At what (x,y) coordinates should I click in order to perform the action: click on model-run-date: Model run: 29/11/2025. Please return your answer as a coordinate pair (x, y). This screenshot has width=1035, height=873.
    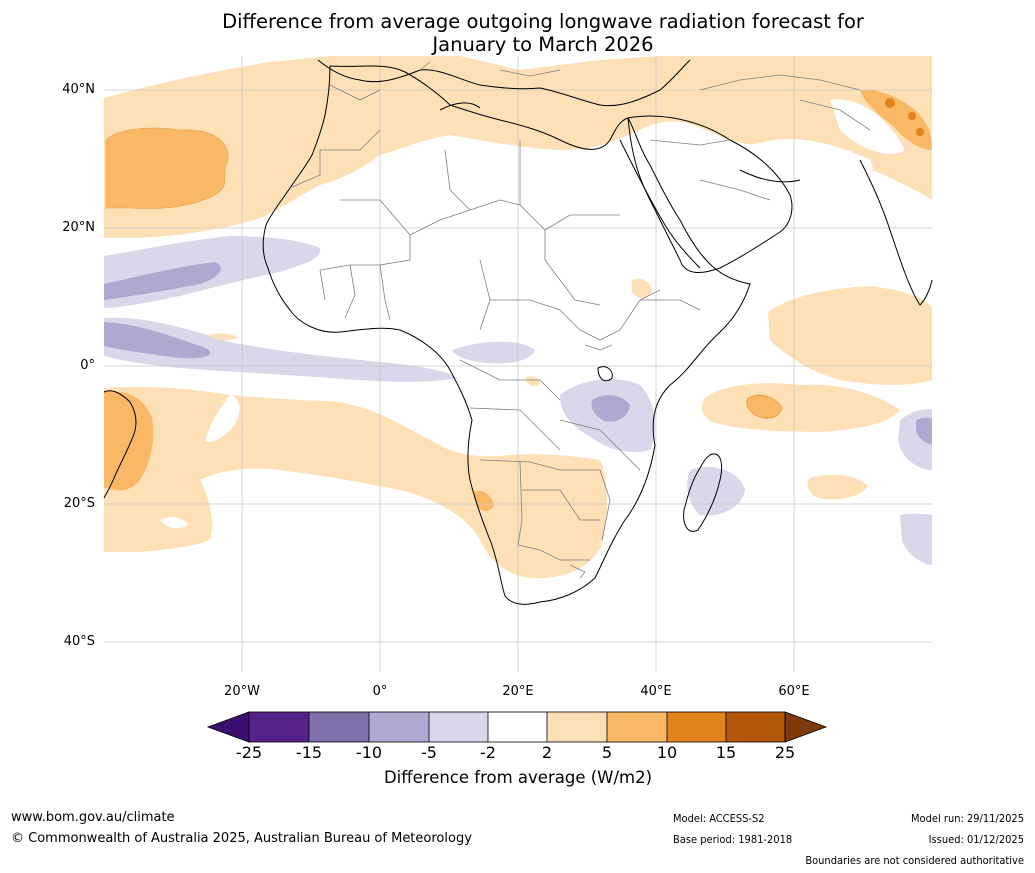
    Looking at the image, I should click on (967, 818).